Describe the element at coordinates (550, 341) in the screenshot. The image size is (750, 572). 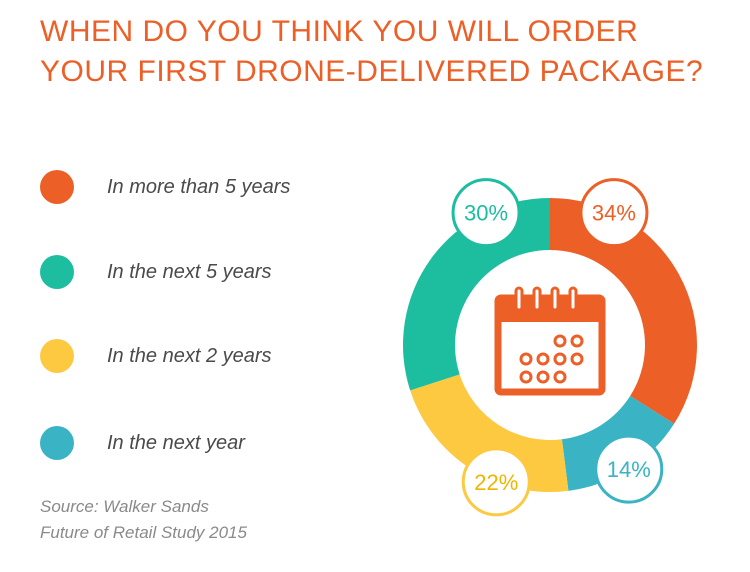
I see `calendar-icon` at that location.